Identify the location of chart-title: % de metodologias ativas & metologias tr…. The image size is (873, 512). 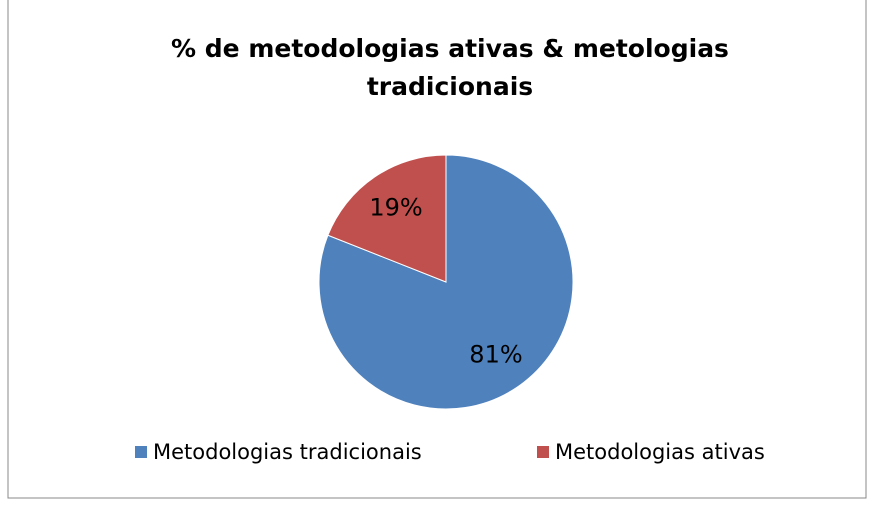
(450, 67).